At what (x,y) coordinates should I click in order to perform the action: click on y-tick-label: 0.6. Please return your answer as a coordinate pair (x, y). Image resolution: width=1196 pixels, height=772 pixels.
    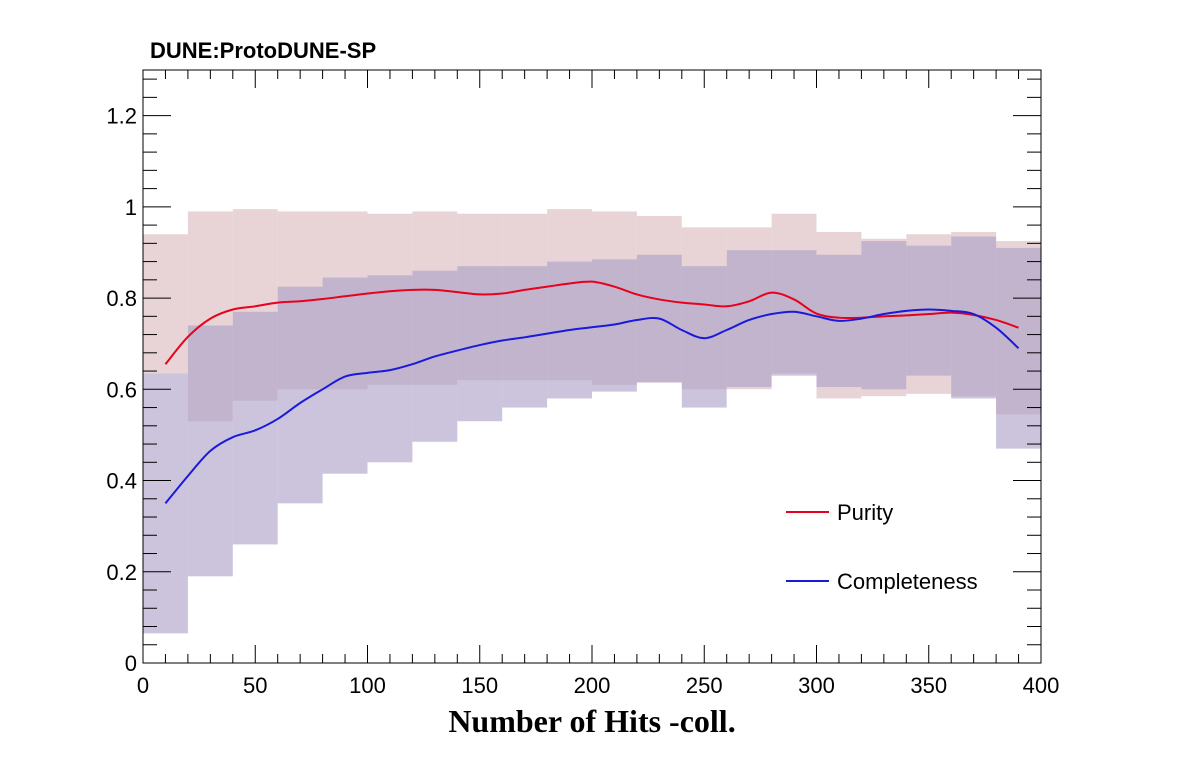
    Looking at the image, I should click on (121, 389).